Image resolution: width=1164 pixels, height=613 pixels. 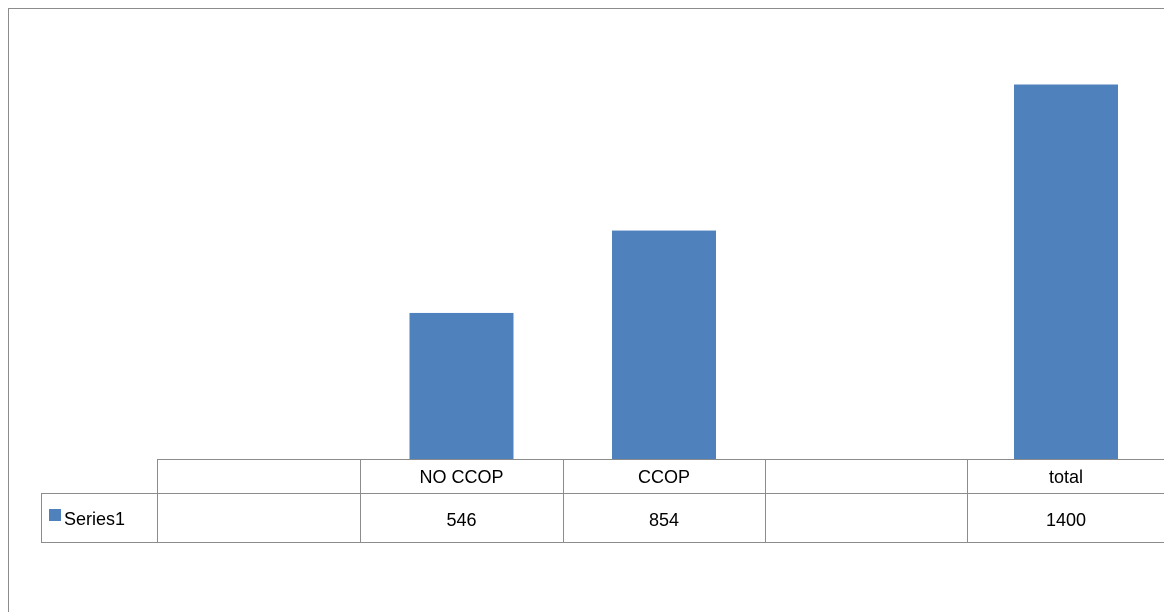 What do you see at coordinates (461, 520) in the screenshot?
I see `data-label: 546` at bounding box center [461, 520].